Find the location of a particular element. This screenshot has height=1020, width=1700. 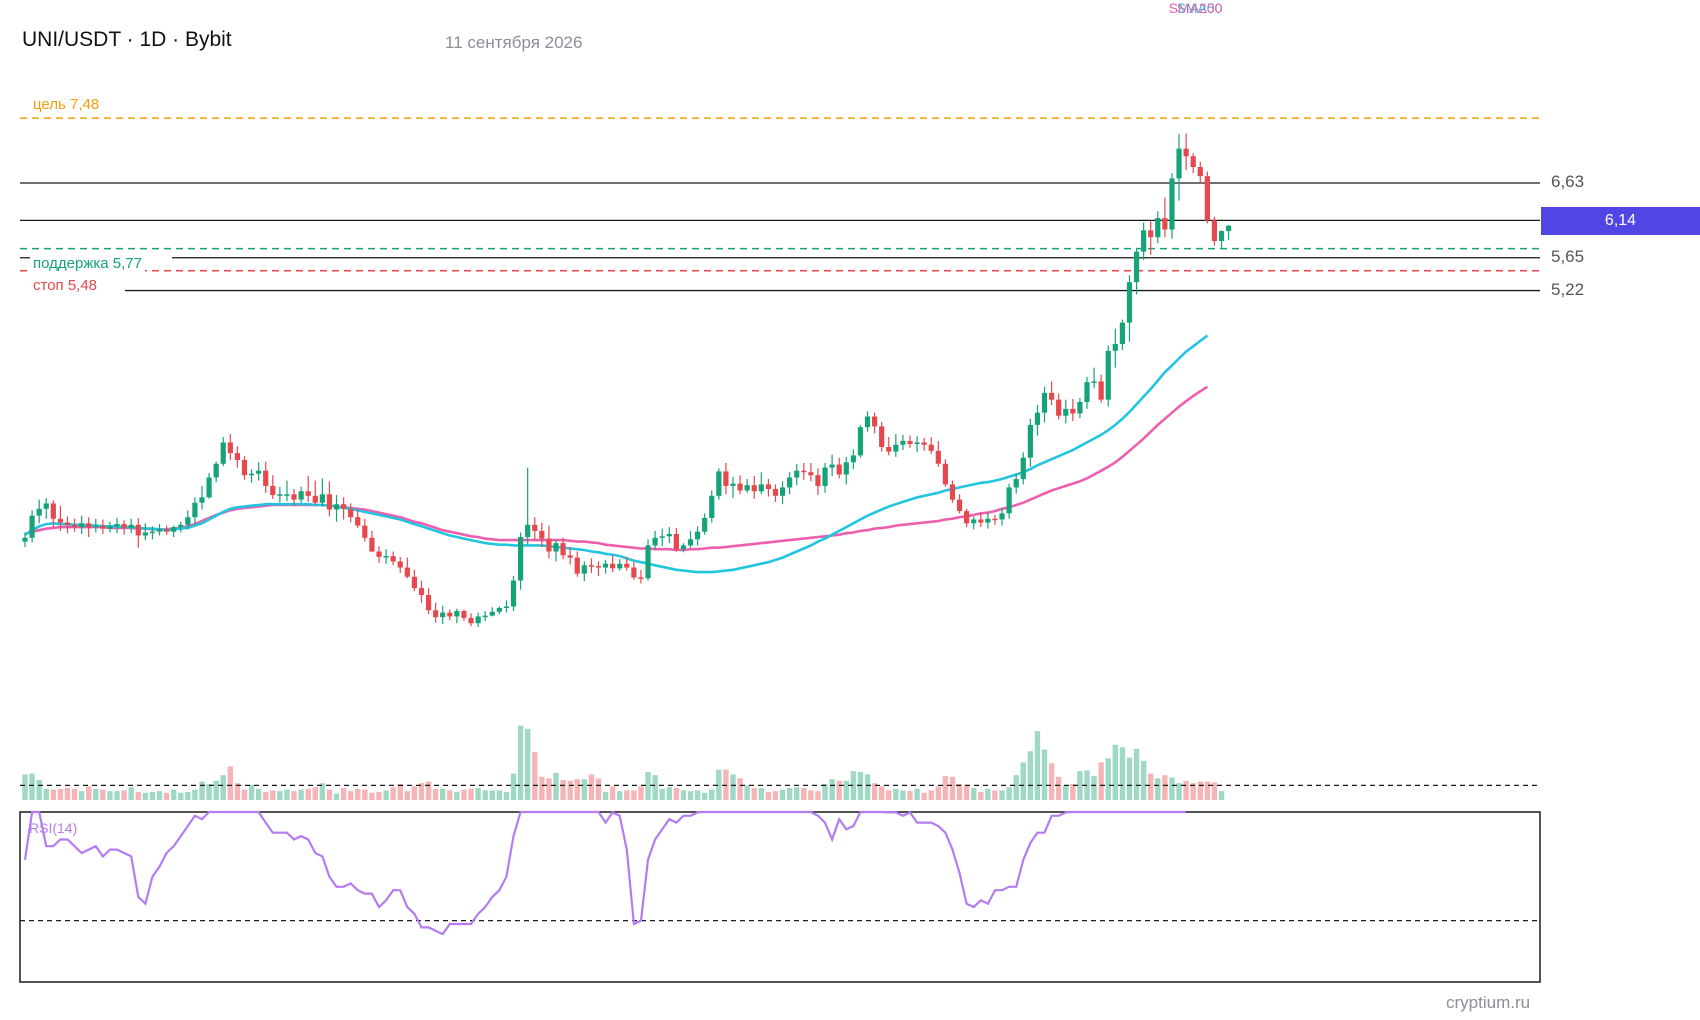

chart-title: UNI/USDT · 1D · Bybit is located at coordinates (127, 39).